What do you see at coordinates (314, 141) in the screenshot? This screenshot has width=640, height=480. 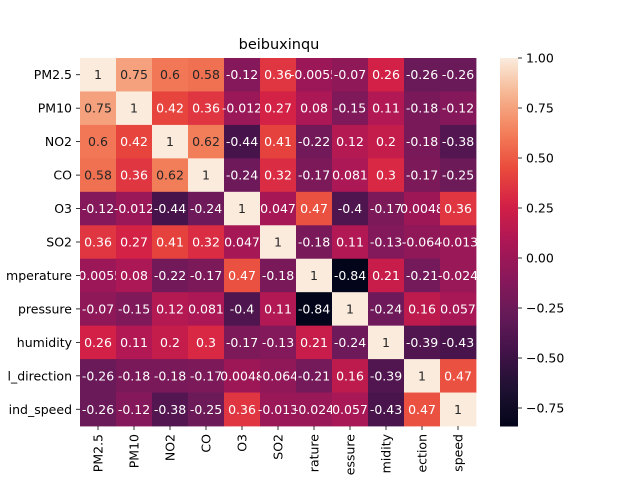 I see `cell-value-label: -0.22` at bounding box center [314, 141].